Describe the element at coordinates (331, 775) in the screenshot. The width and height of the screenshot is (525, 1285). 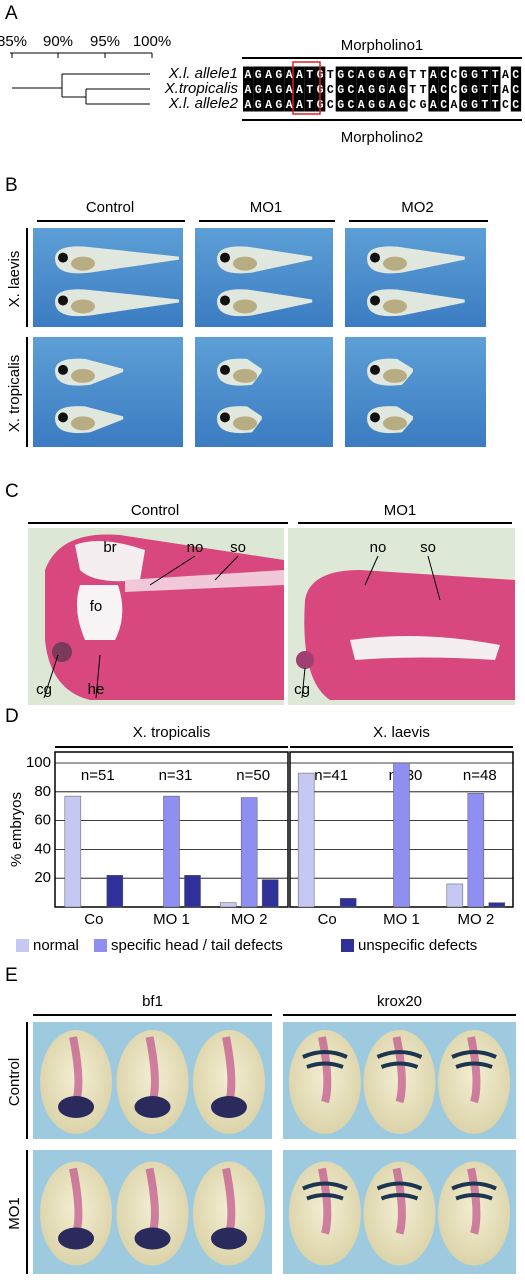
I see `annotation: n=41` at that location.